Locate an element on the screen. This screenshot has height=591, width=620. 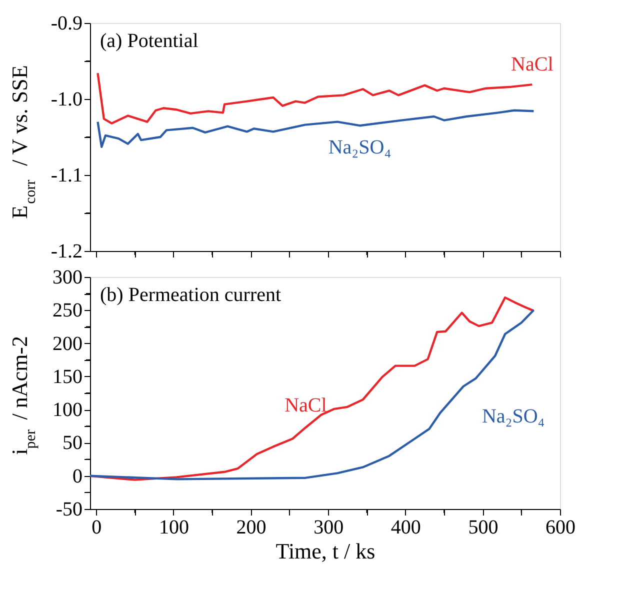
y-tick-label: -1.2 is located at coordinates (66, 251).